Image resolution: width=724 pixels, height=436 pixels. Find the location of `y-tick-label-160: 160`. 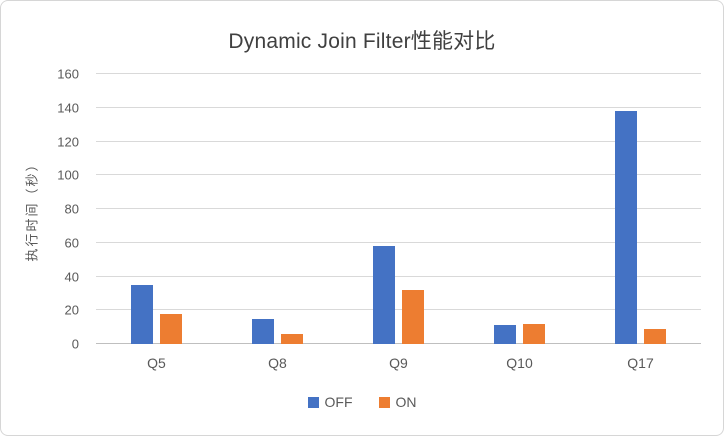

y-tick-label-160: 160 is located at coordinates (68, 74).